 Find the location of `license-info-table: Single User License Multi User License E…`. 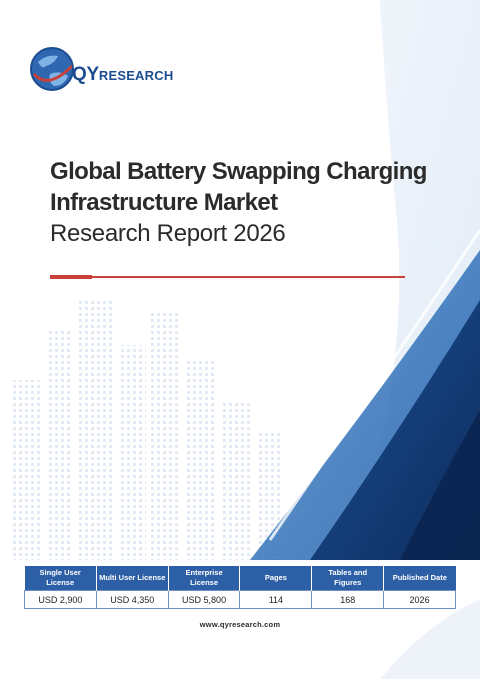

license-info-table: Single User License Multi User License E… is located at coordinates (240, 587).